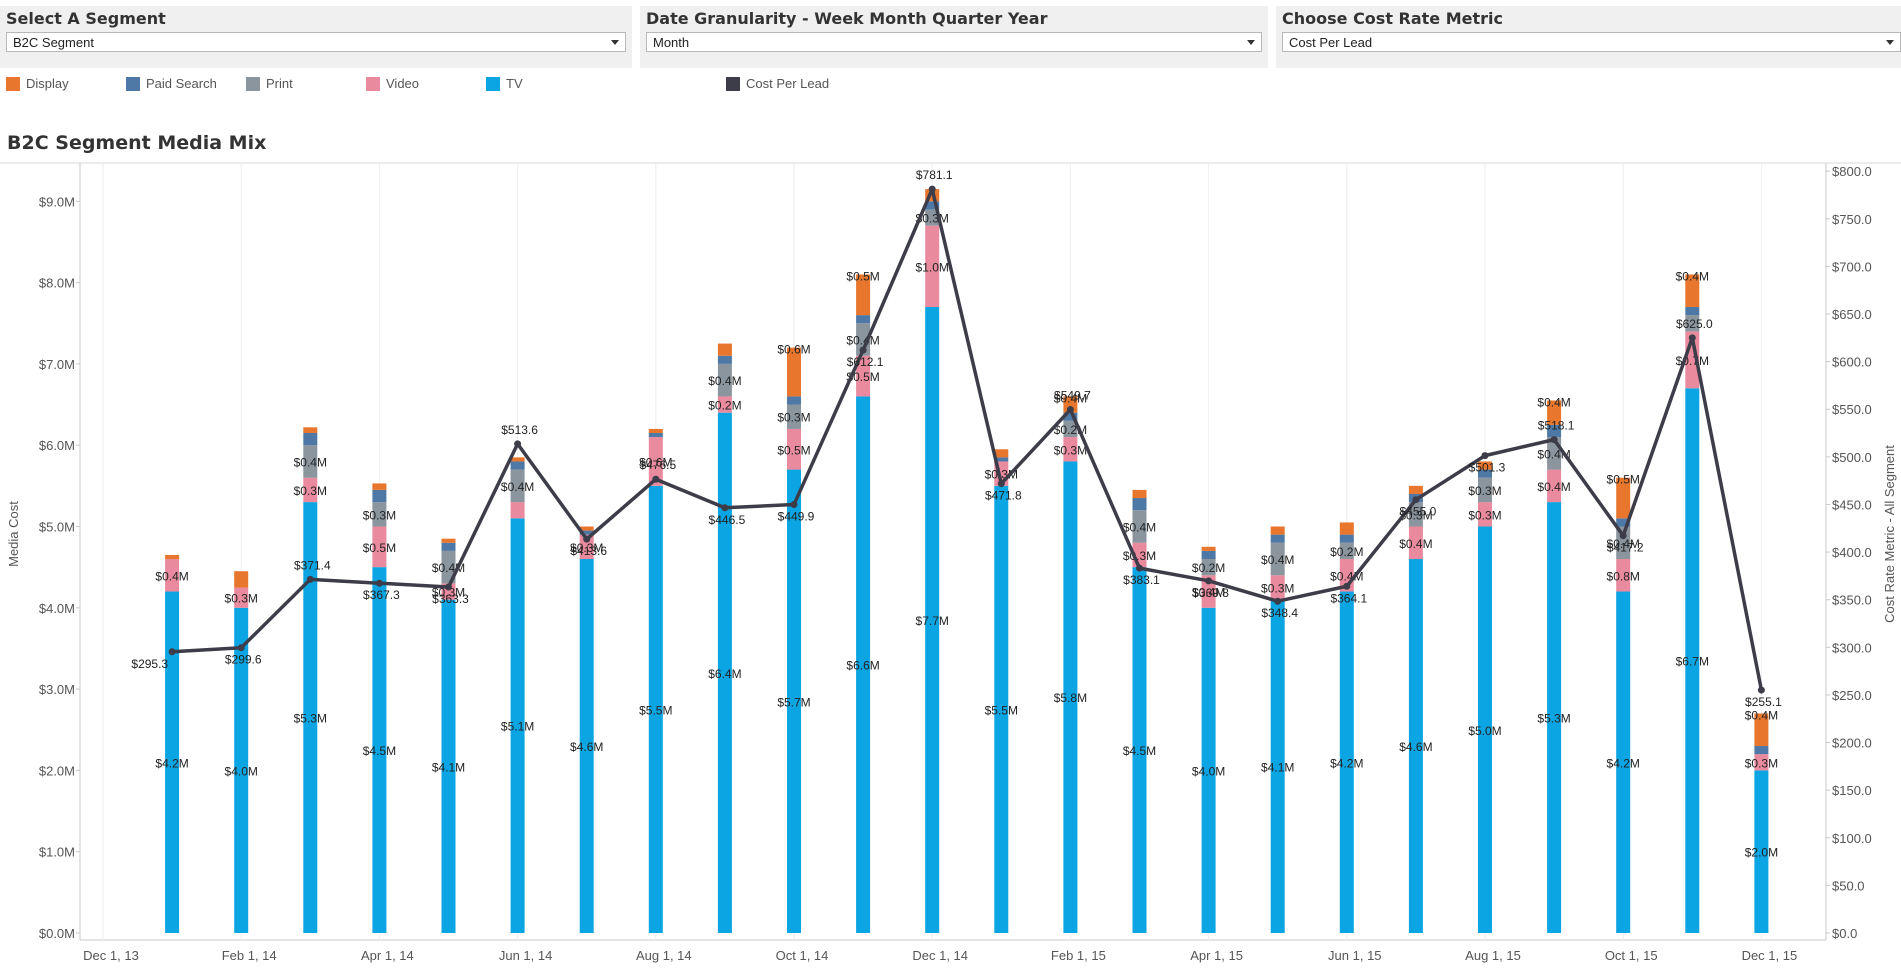 This screenshot has width=1901, height=972. What do you see at coordinates (796, 517) in the screenshot?
I see `cost-per-lead-label: $449.9` at bounding box center [796, 517].